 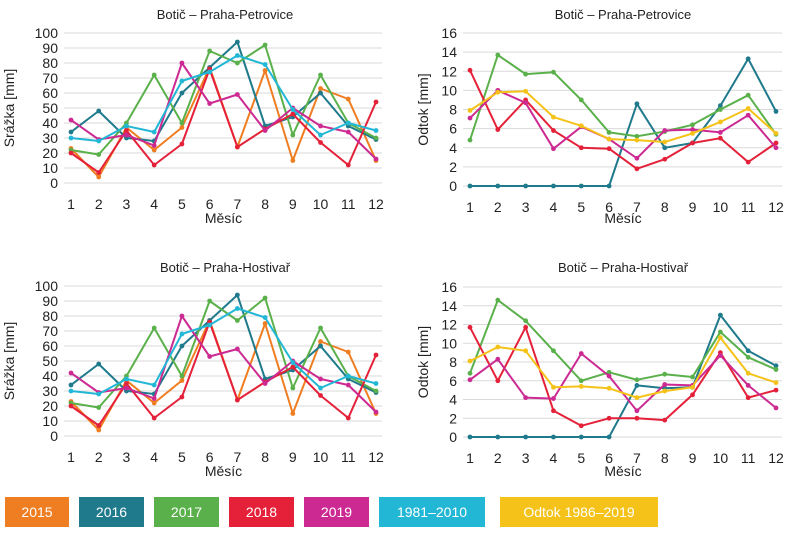 What do you see at coordinates (623, 124) in the screenshot?
I see `series-2019` at bounding box center [623, 124].